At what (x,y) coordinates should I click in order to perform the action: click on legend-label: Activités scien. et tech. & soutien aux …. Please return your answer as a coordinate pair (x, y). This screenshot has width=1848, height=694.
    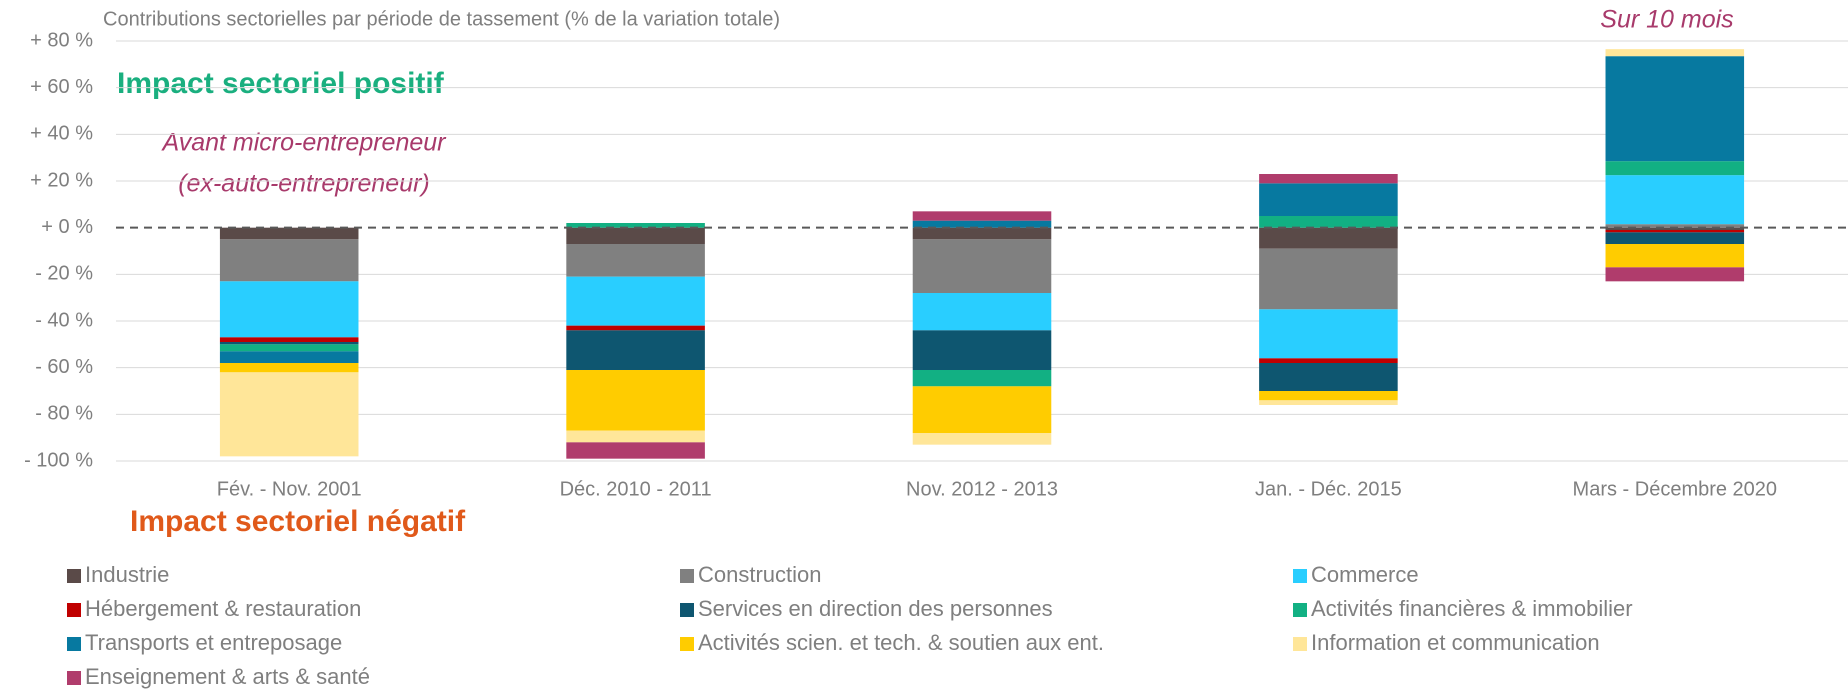
    Looking at the image, I should click on (901, 642).